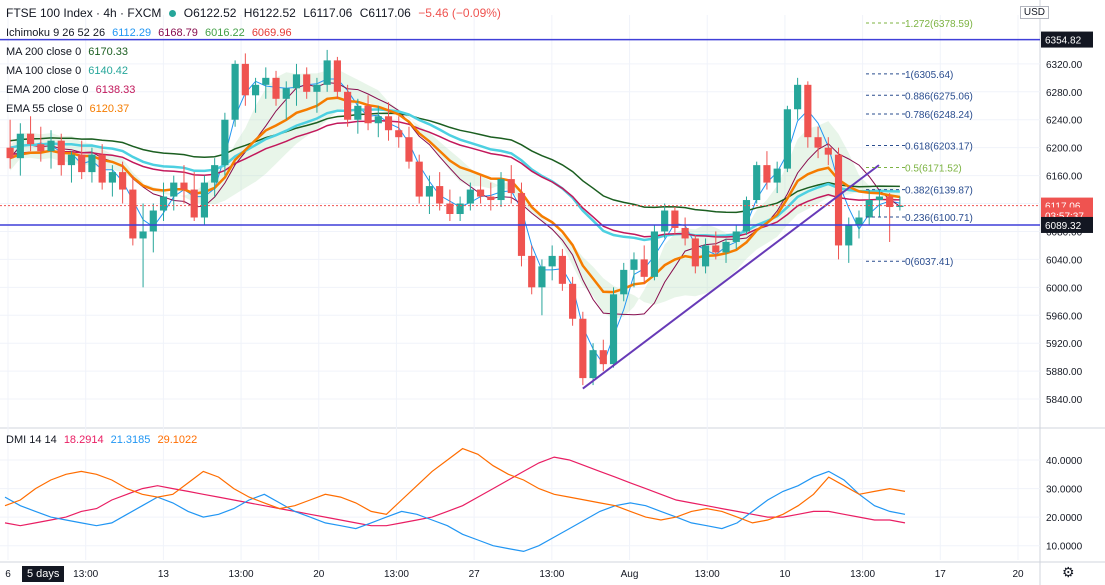 The image size is (1105, 585). I want to click on dmi-tick-label: 40.0000, so click(1064, 461).